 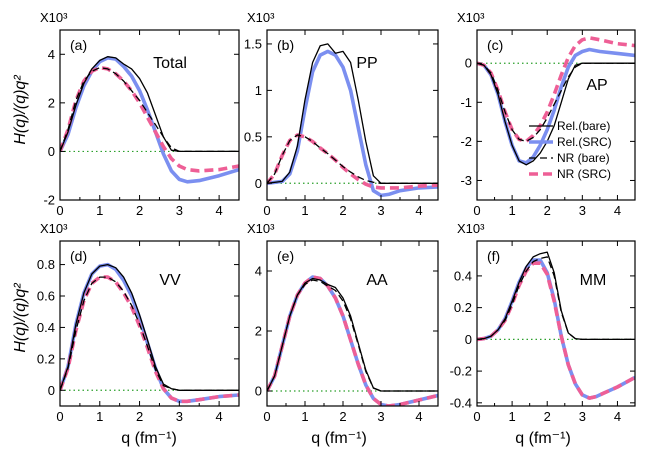 I want to click on x-axis-title-d: q (fm⁻¹), so click(x=149, y=438).